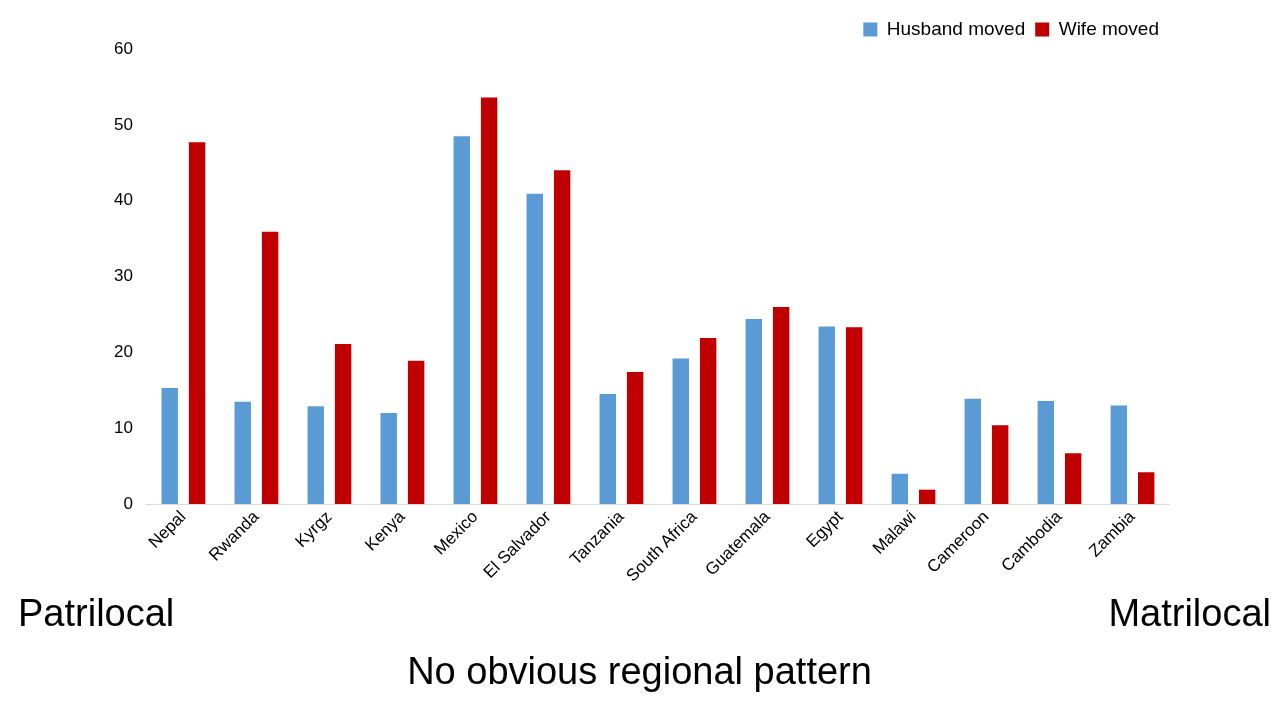 This screenshot has height=726, width=1279. Describe the element at coordinates (123, 124) in the screenshot. I see `y-tick-label: 50` at that location.